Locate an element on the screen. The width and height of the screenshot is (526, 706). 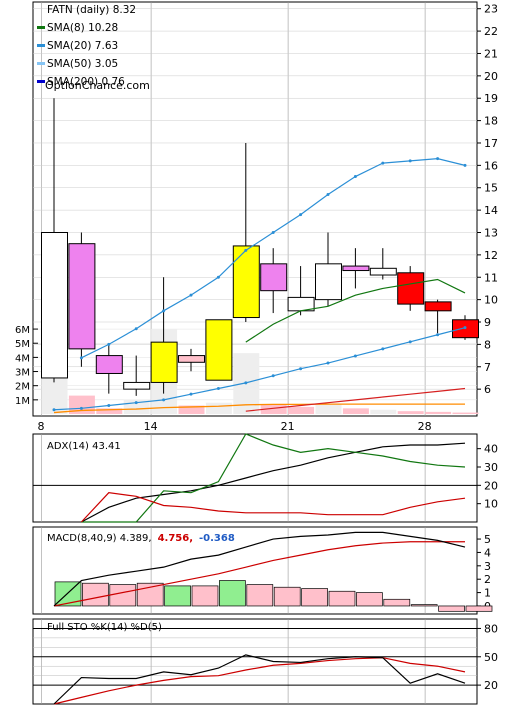
sma200-line is located at coordinates (355, 399).